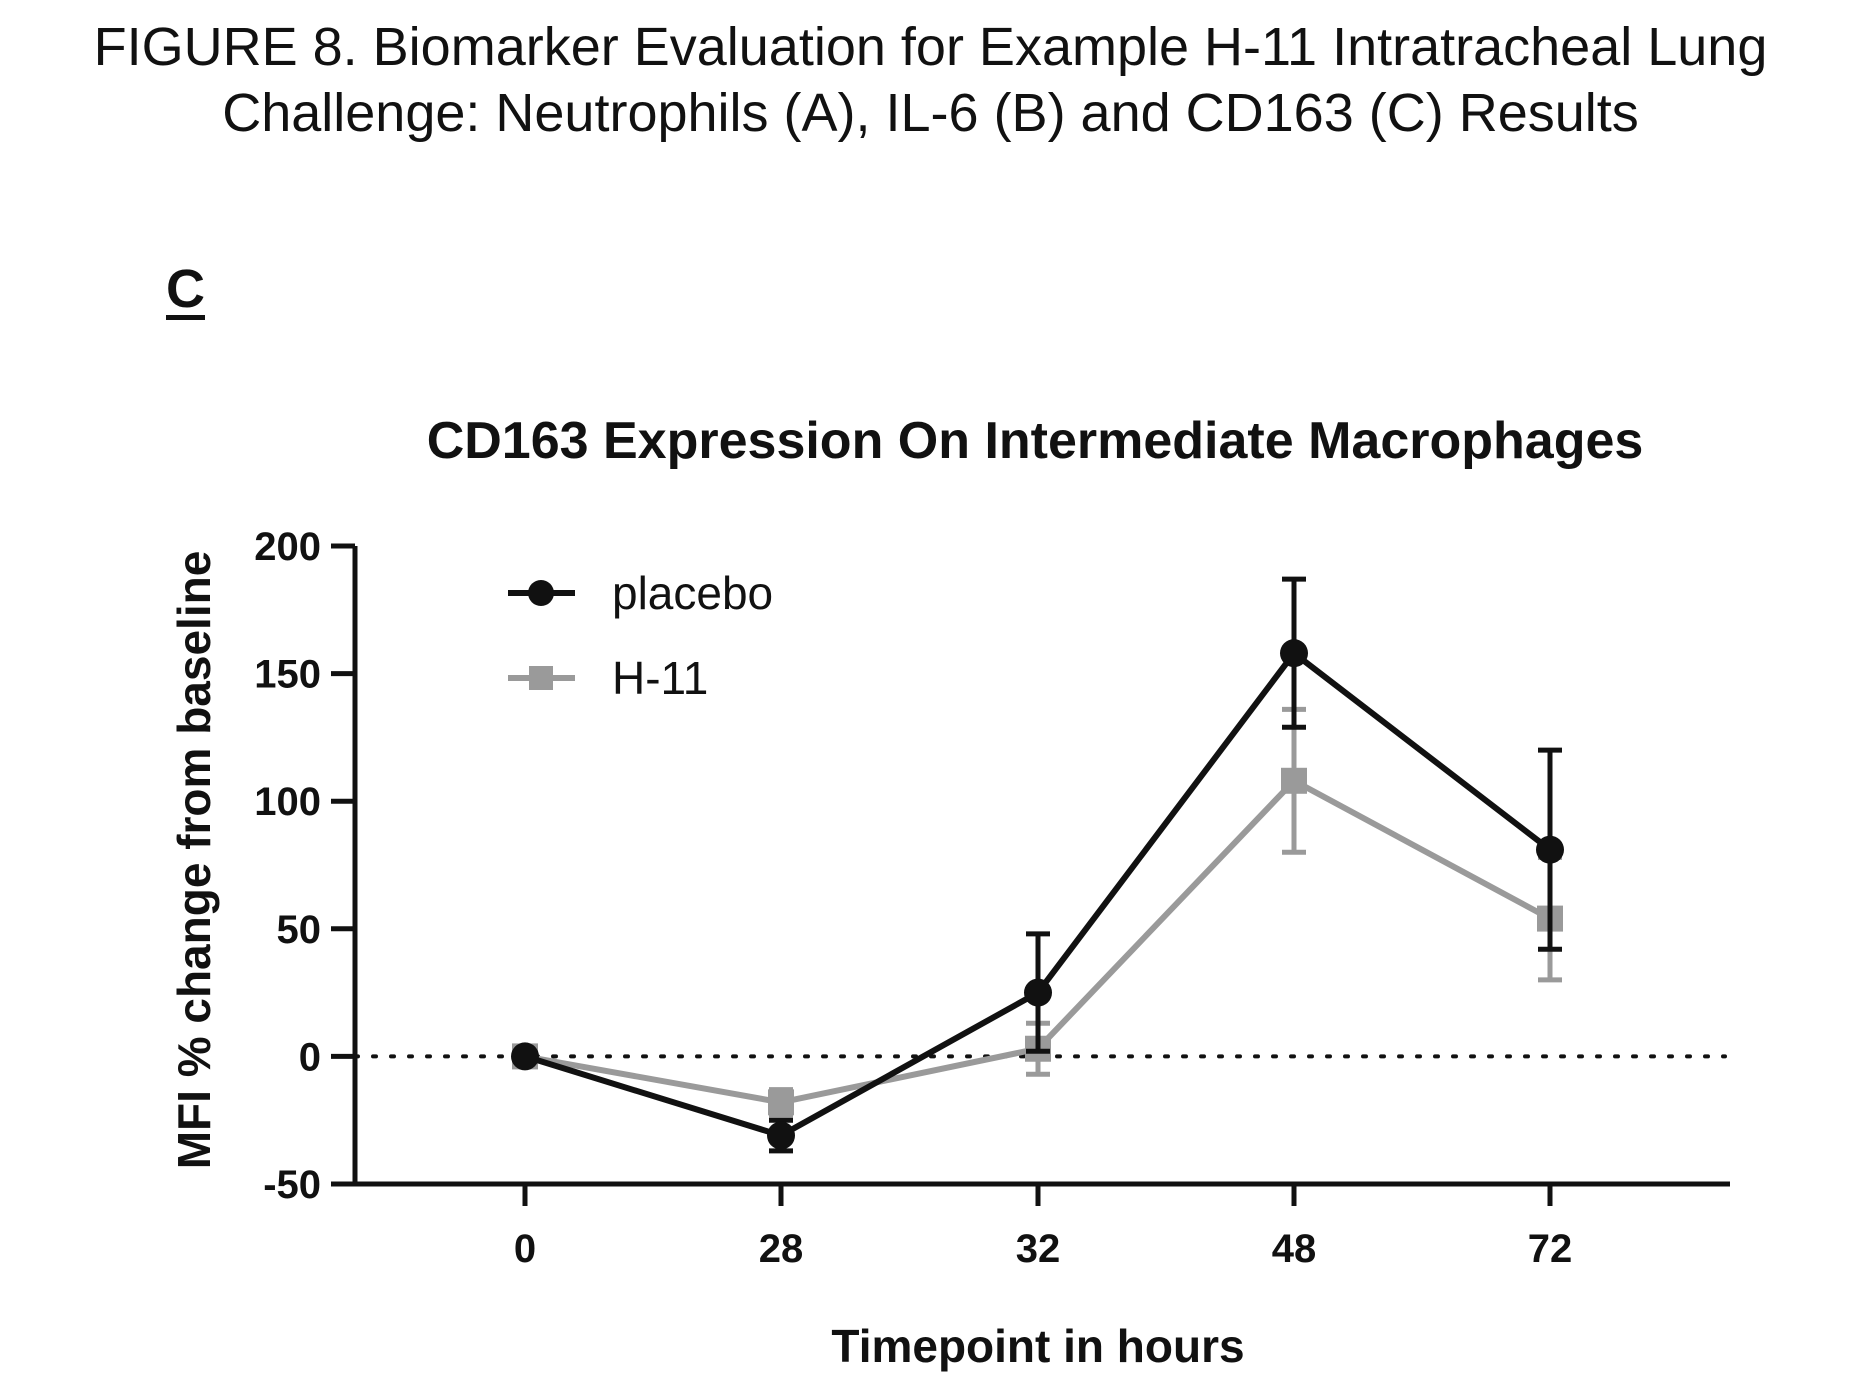  I want to click on legend-marker-placebo, so click(541, 593).